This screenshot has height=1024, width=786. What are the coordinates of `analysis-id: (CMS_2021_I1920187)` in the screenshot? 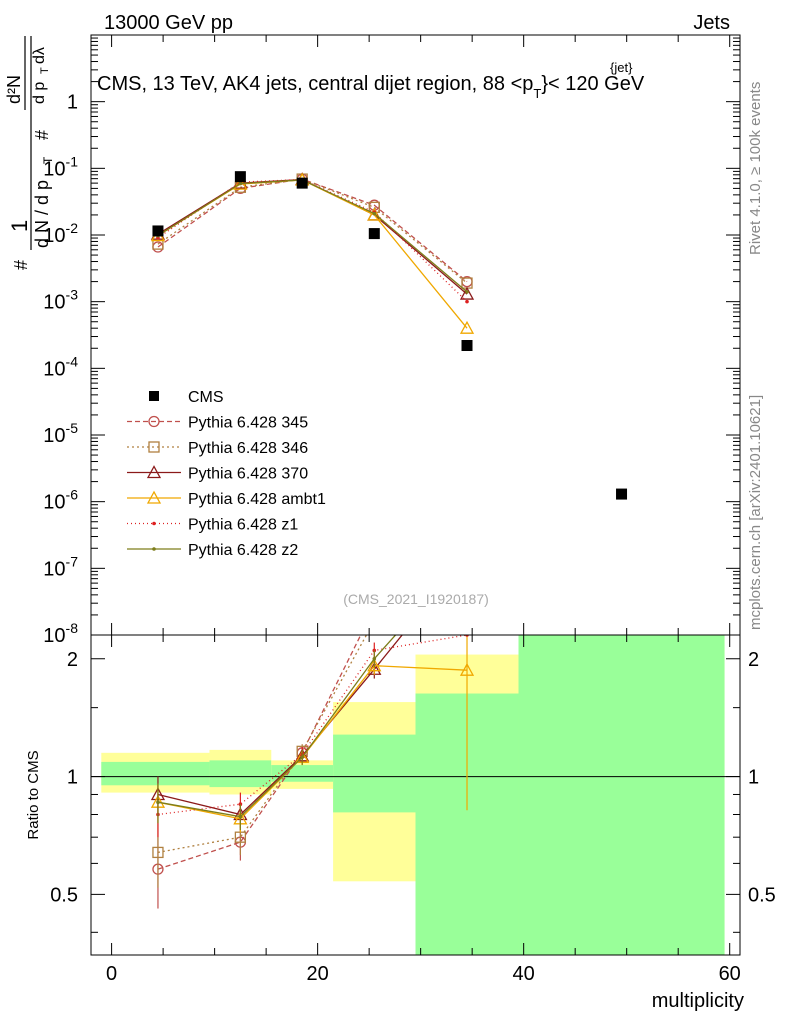 It's located at (416, 599).